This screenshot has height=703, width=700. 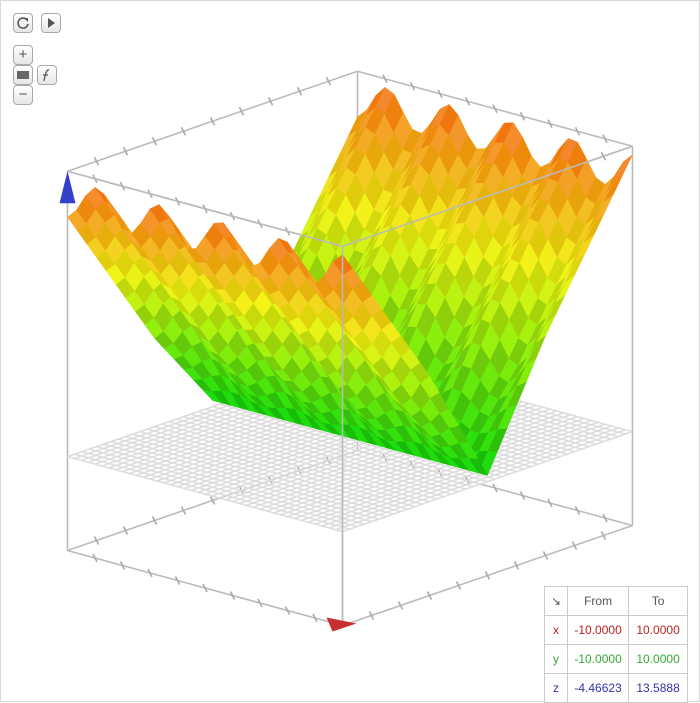 What do you see at coordinates (556, 659) in the screenshot?
I see `axis-cell: y` at bounding box center [556, 659].